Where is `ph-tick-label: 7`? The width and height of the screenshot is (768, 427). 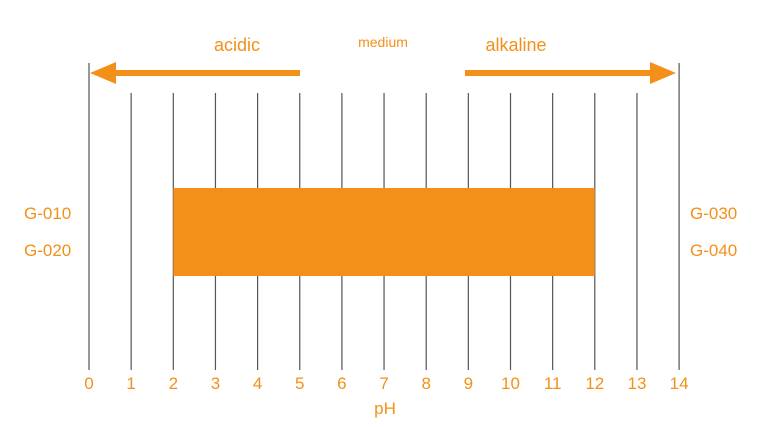 ph-tick-label: 7 is located at coordinates (383, 383).